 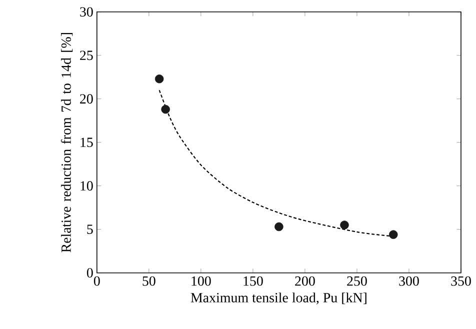 What do you see at coordinates (409, 281) in the screenshot?
I see `x-tick-label: 300` at bounding box center [409, 281].